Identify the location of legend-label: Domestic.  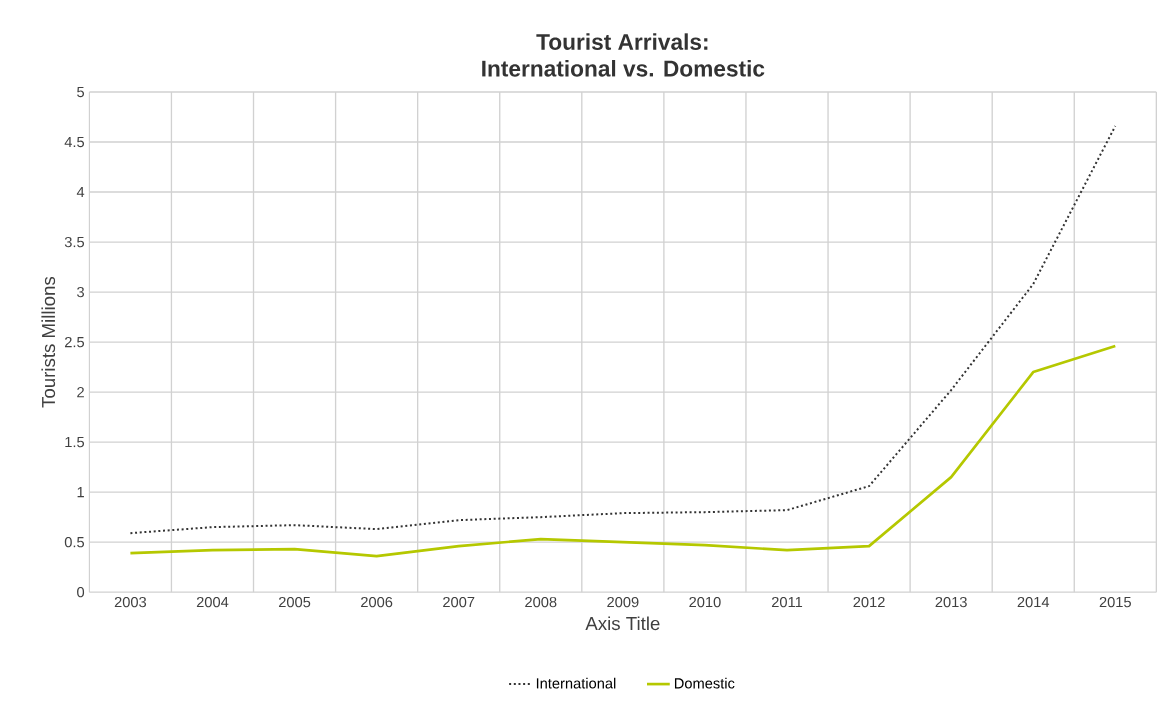
(704, 683).